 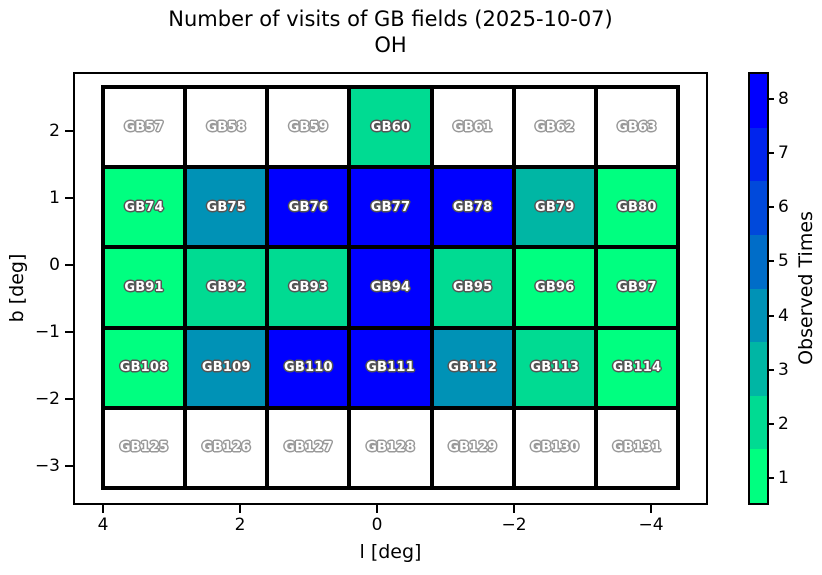 What do you see at coordinates (783, 315) in the screenshot?
I see `colorbar-tick-label: 4` at bounding box center [783, 315].